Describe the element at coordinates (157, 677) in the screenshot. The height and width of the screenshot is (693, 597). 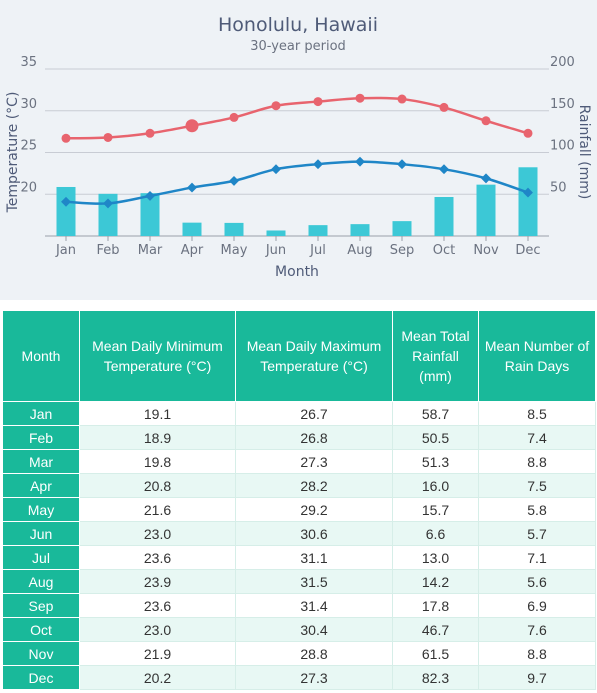
I see `cell-min-temp: 20.2` at that location.